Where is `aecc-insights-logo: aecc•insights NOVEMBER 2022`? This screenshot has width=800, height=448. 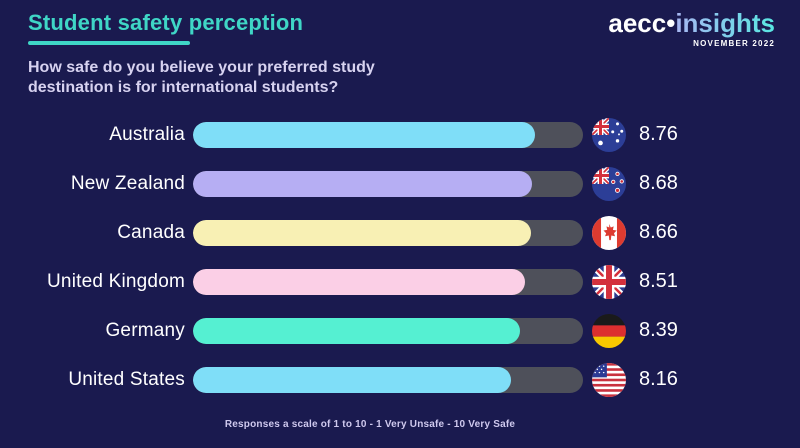
aecc-insights-logo: aecc•insights NOVEMBER 2022 is located at coordinates (691, 29).